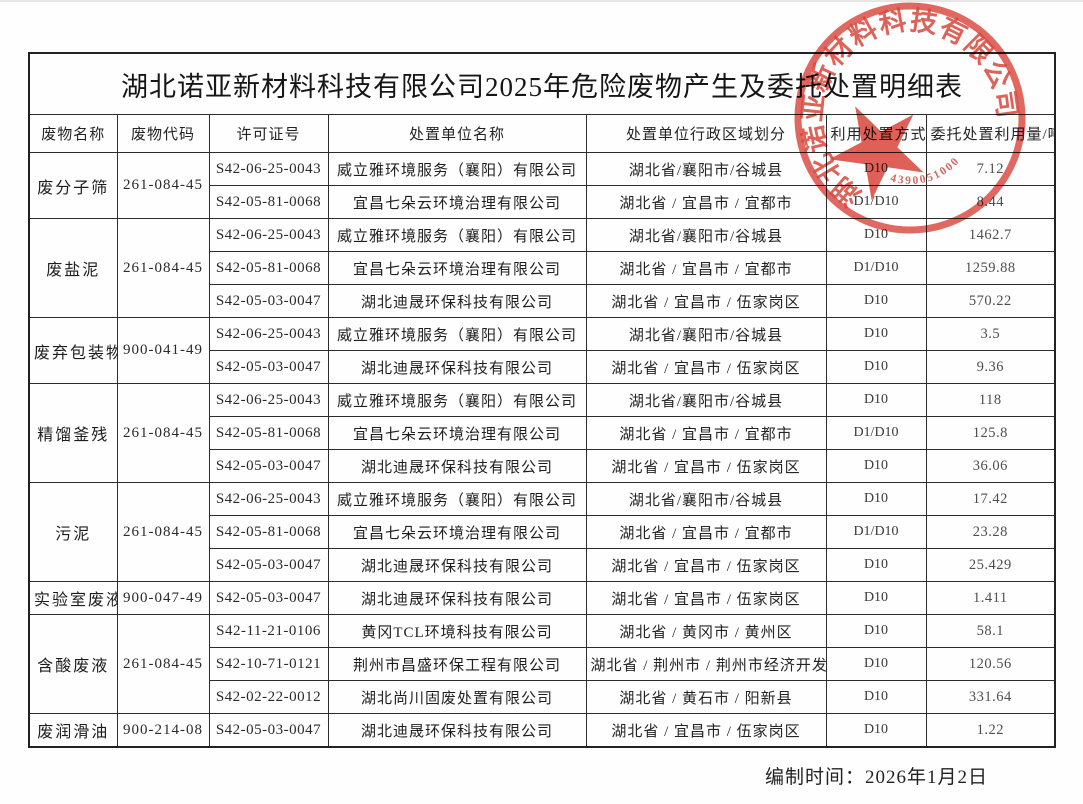 The width and height of the screenshot is (1083, 804). What do you see at coordinates (542, 83) in the screenshot?
I see `page-title: 湖北诺亚新材料科技有限公司2025年危险废物产生及委托处置明细表` at bounding box center [542, 83].